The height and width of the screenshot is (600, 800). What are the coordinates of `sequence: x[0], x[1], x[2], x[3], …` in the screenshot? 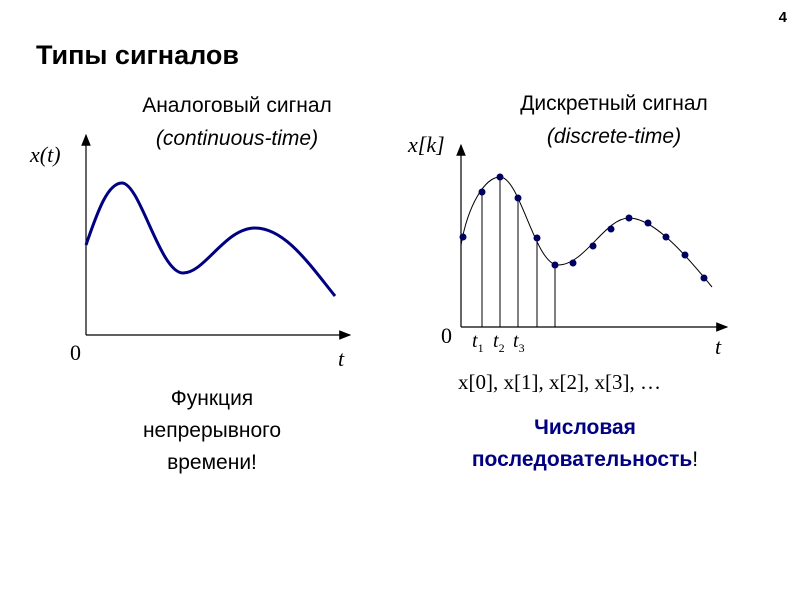 It's located at (559, 382).